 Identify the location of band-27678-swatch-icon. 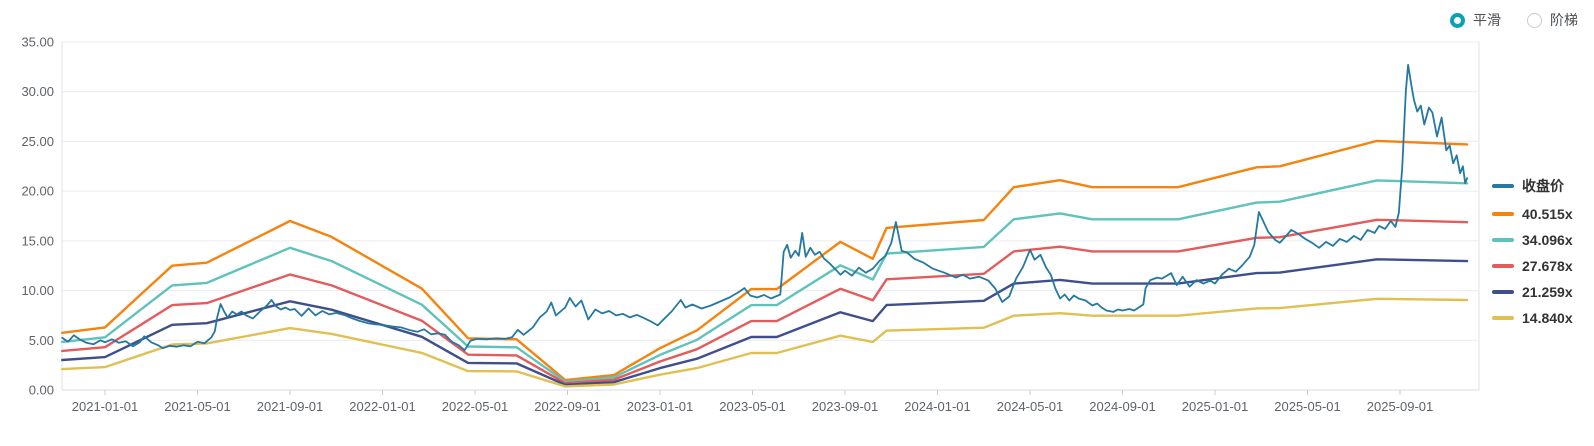
(1503, 266).